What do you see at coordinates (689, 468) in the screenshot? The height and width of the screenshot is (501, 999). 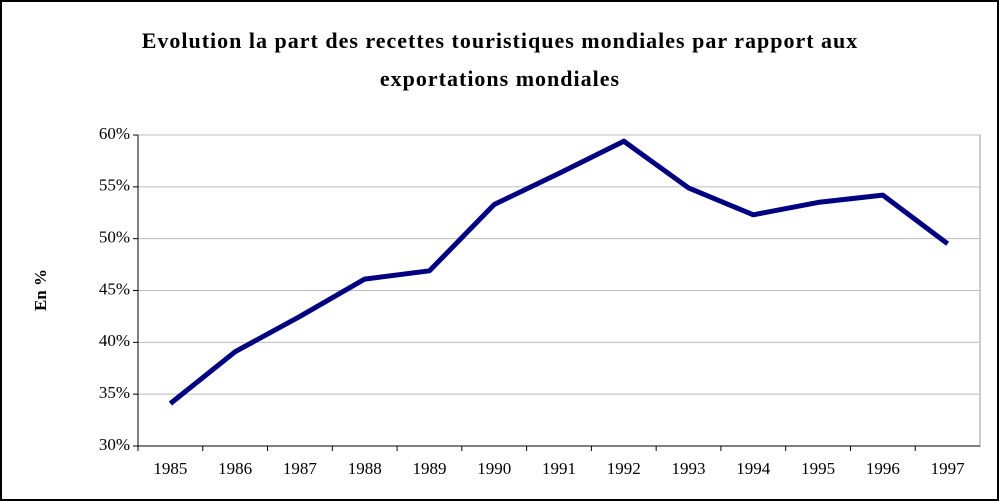 I see `x-tick-label: 1993` at bounding box center [689, 468].